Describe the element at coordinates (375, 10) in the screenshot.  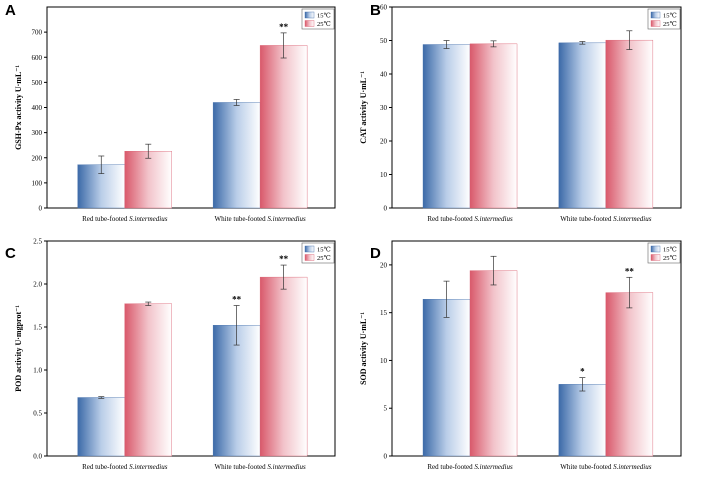
I see `panel-letter: B` at that location.